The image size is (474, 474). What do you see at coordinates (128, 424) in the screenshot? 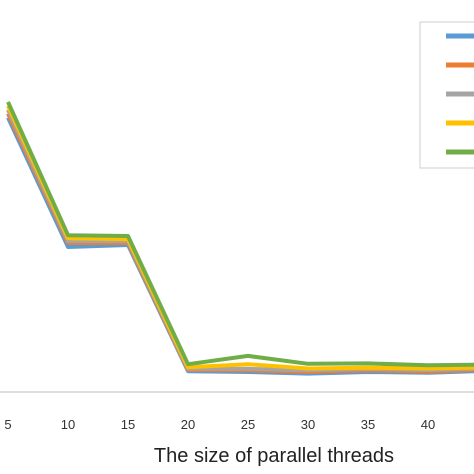
I see `x-tick-label: 15` at bounding box center [128, 424].